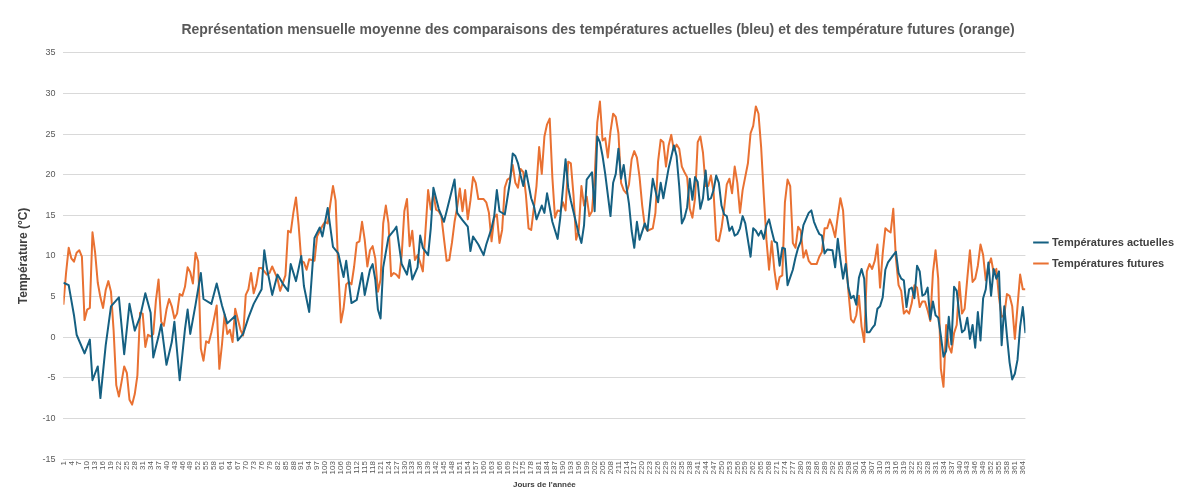 The width and height of the screenshot is (1202, 504). Describe the element at coordinates (404, 467) in the screenshot. I see `x-tick-label: 130` at that location.